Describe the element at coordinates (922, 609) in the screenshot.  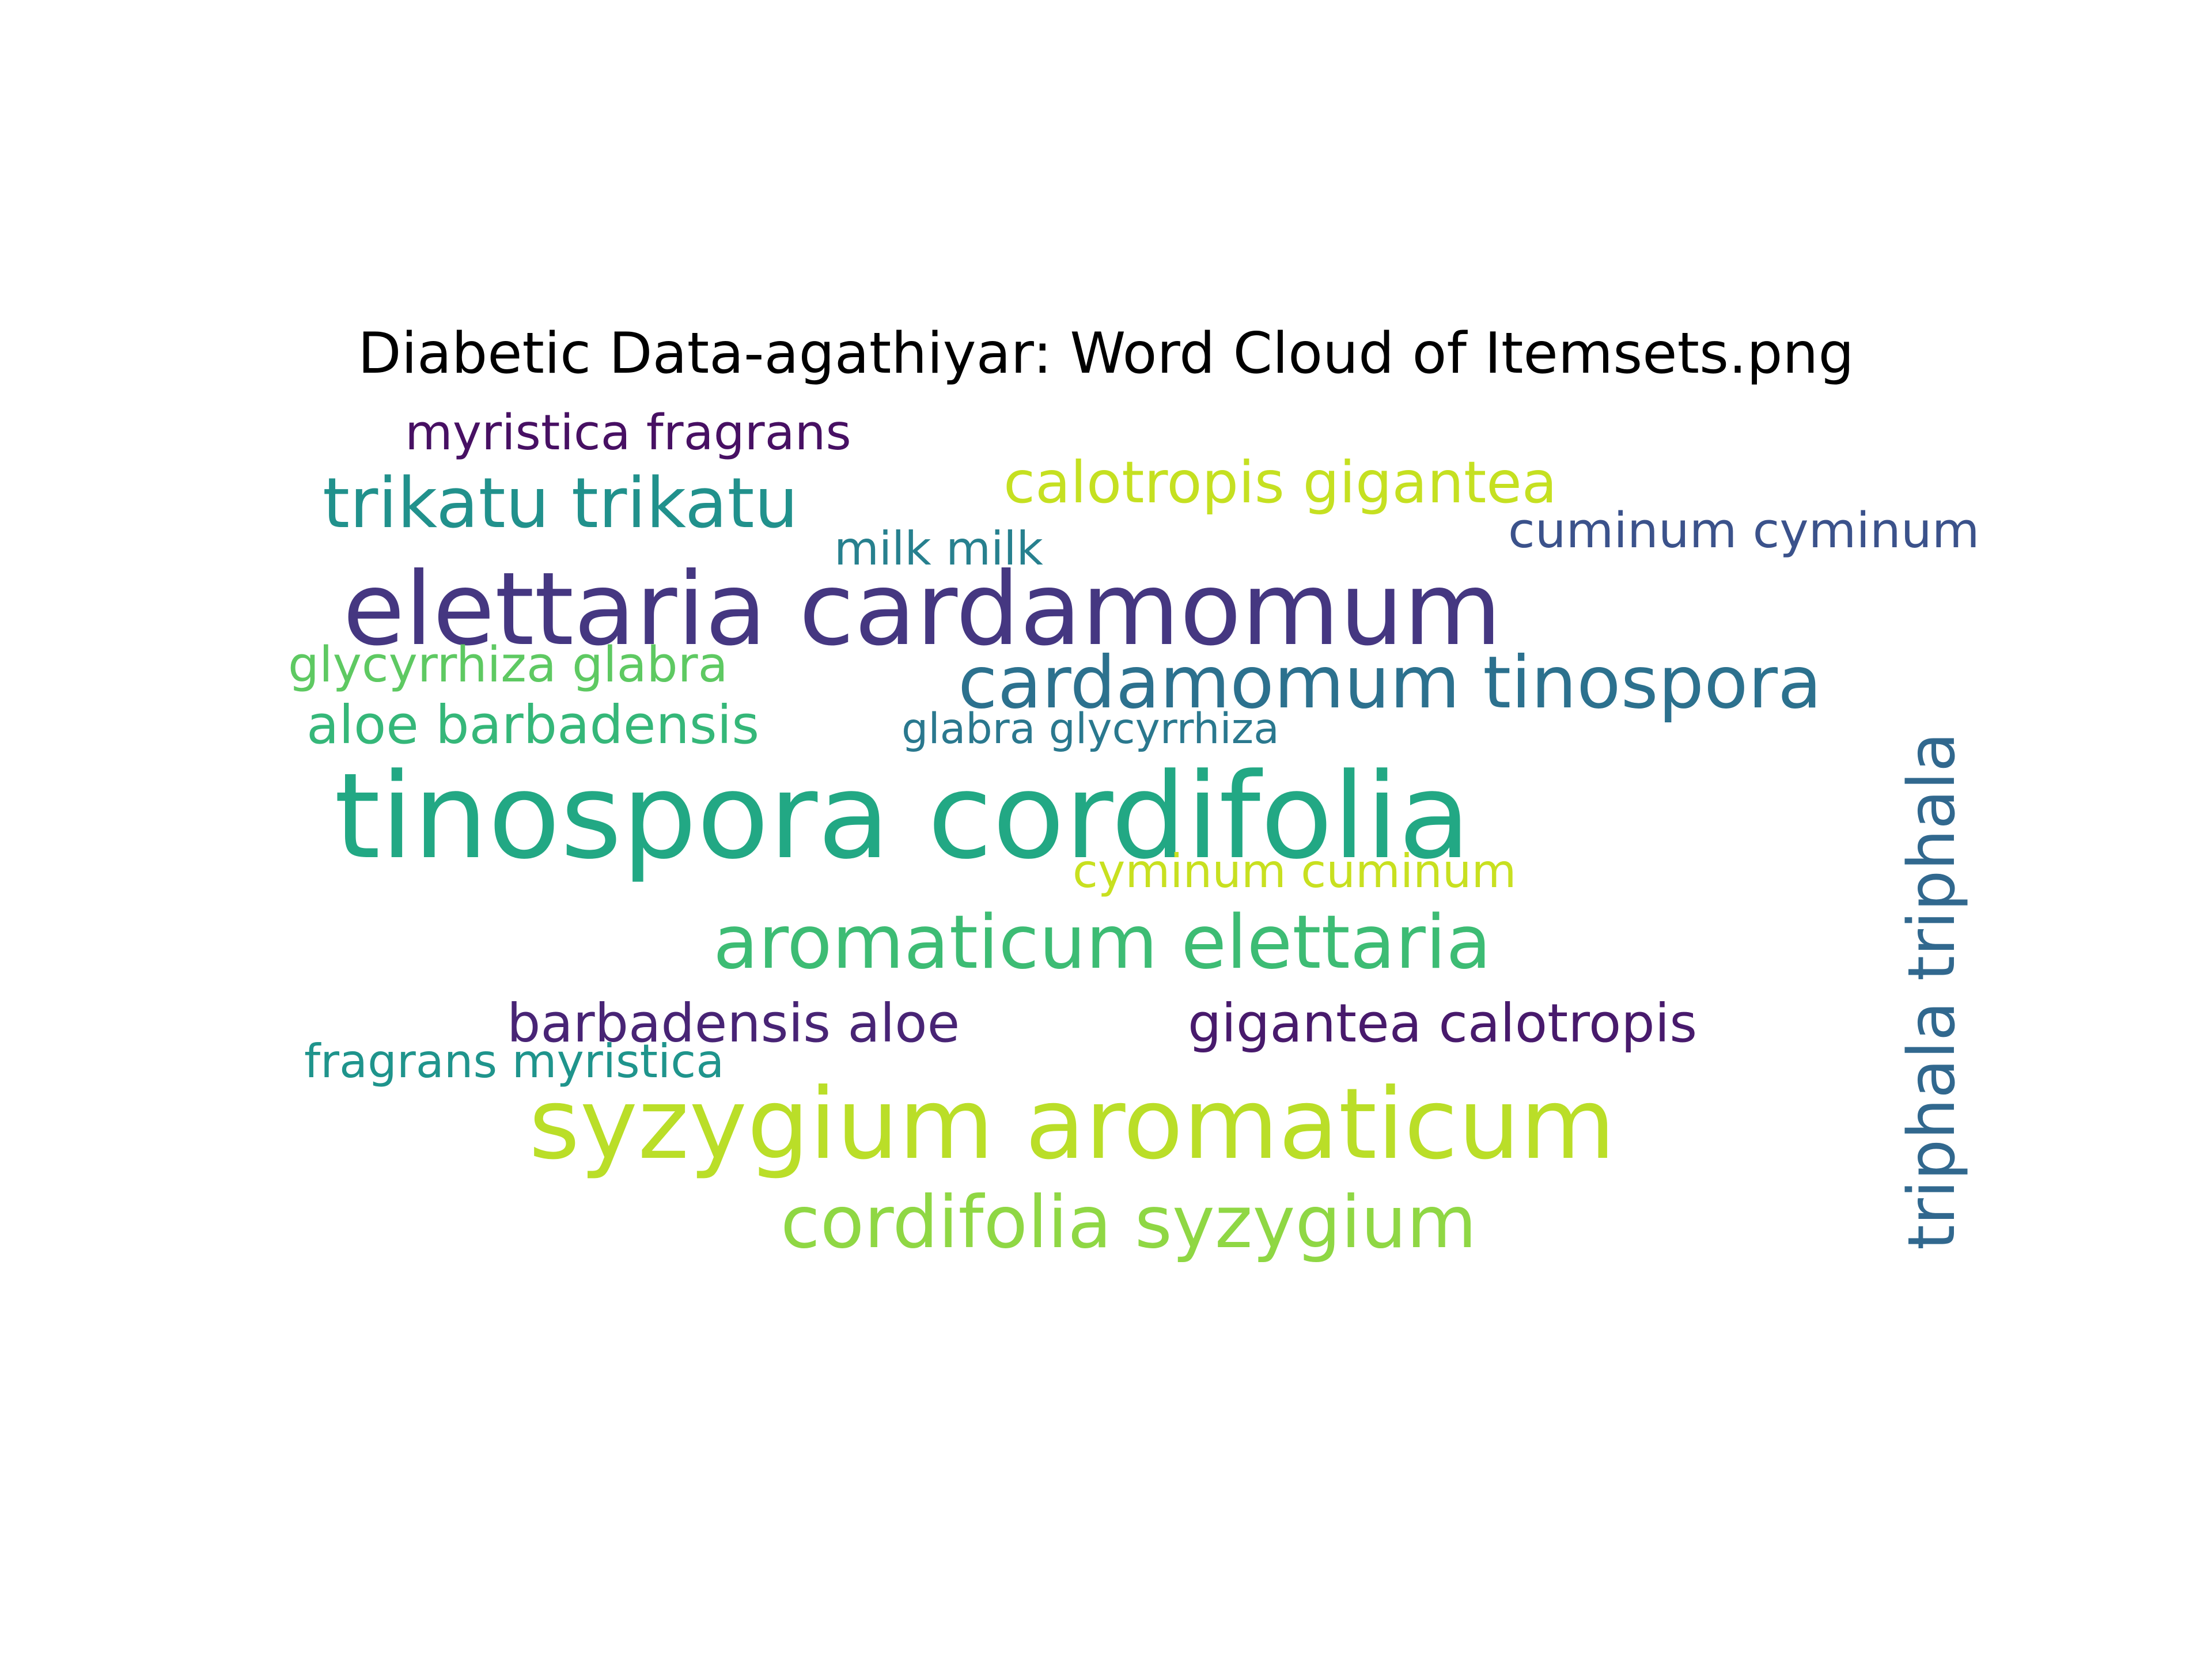
I see `word-elettaria-cardamomum: elettaria cardamomum` at that location.